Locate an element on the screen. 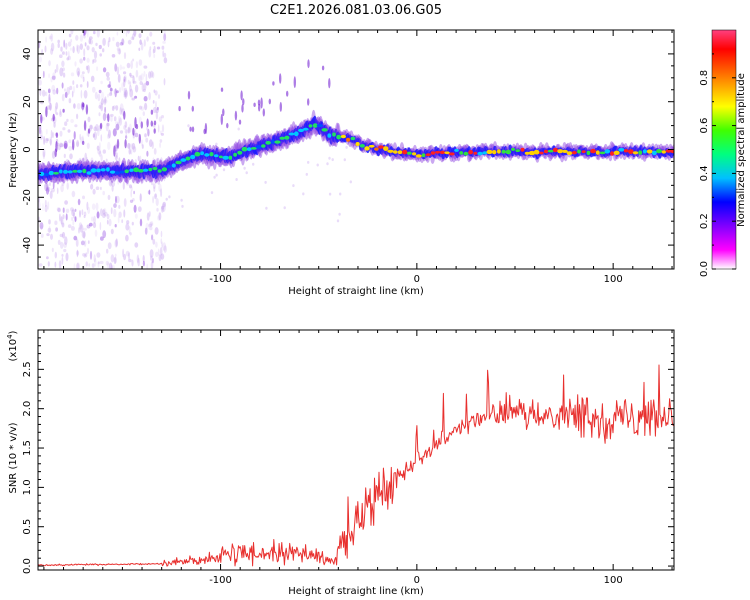  y-tick-label: 20 is located at coordinates (27, 101).